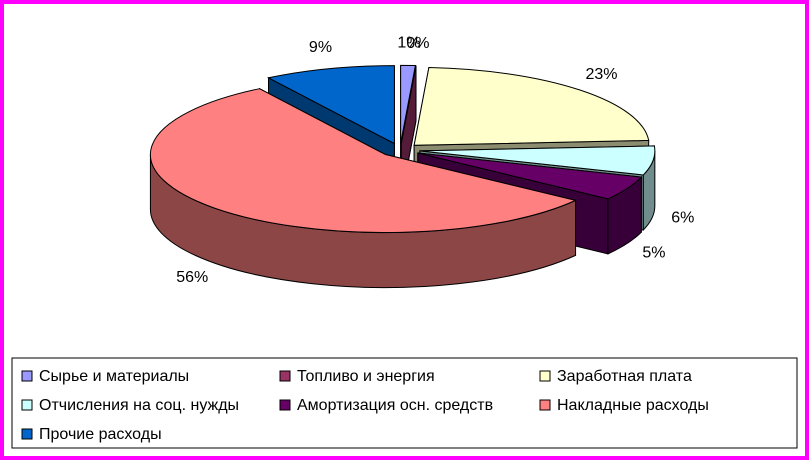 This screenshot has height=460, width=809. What do you see at coordinates (100, 434) in the screenshot?
I see `legend-label: Прочие расходы` at bounding box center [100, 434].